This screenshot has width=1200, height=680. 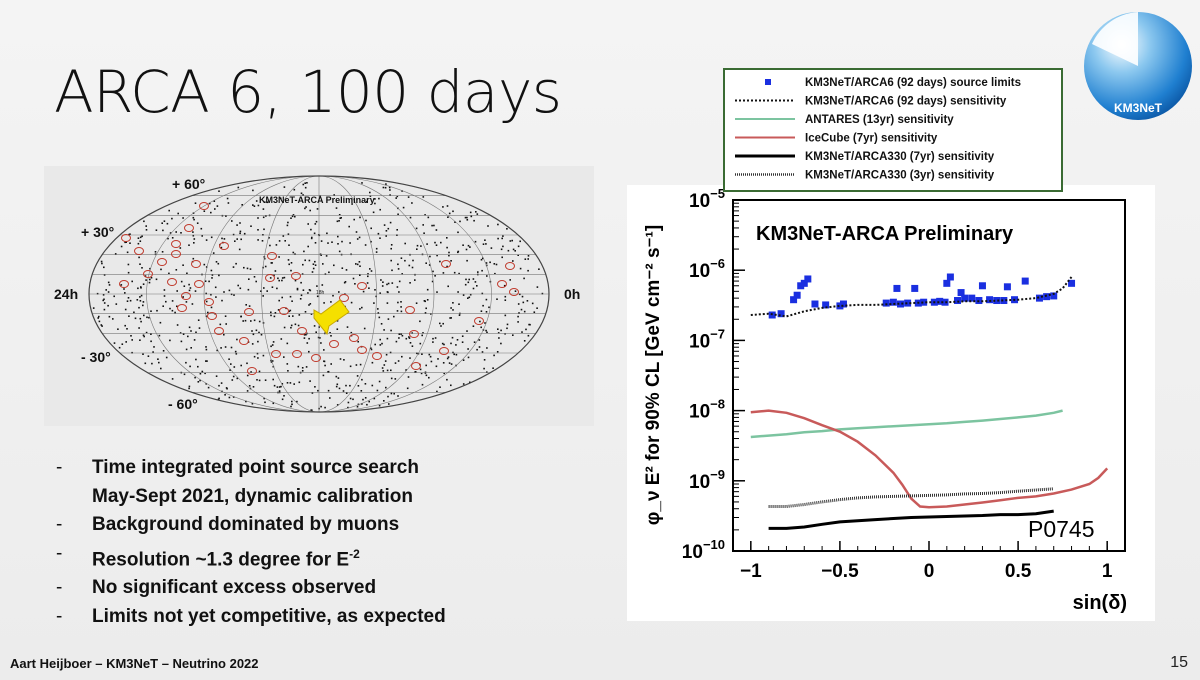 I want to click on x-tick-label: 0, so click(x=929, y=571).